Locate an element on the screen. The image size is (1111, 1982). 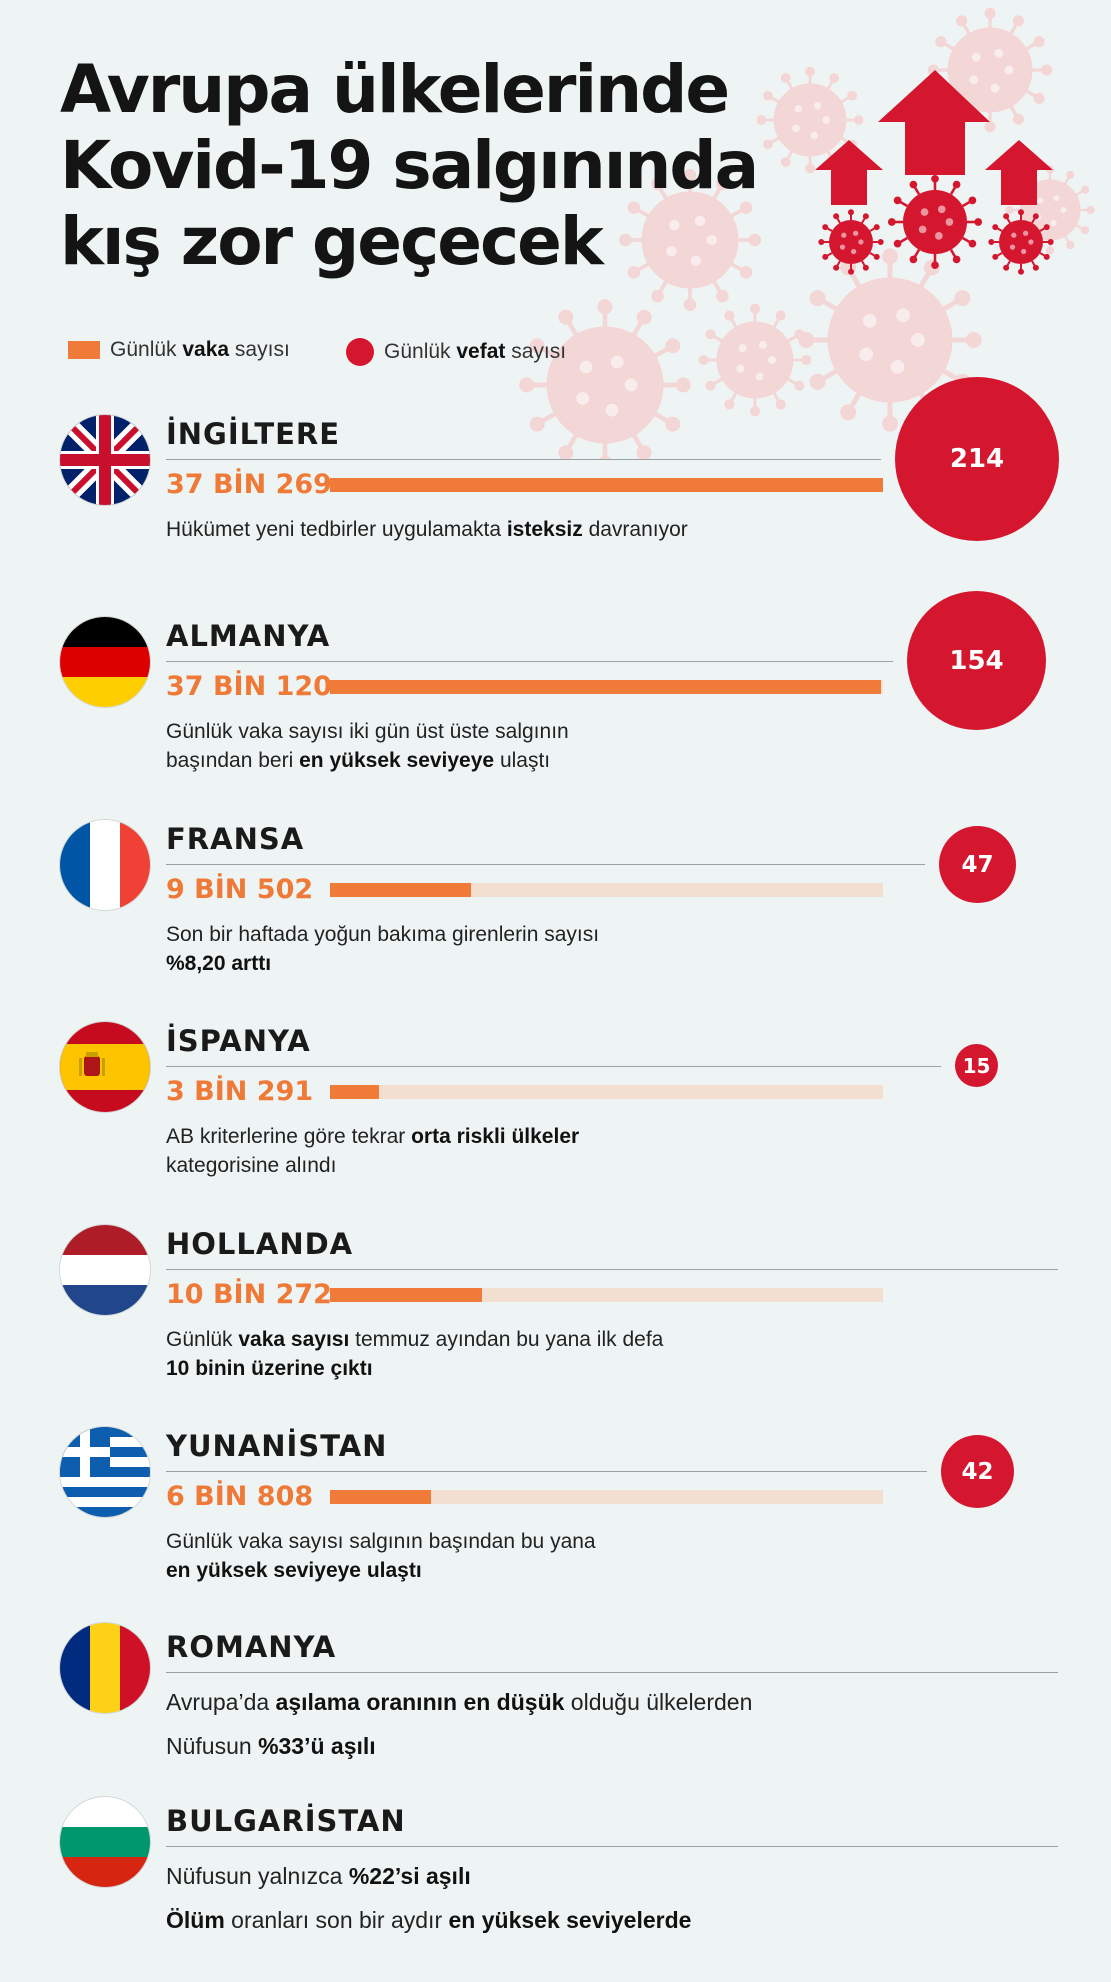
daily-deaths-bubble: 15 is located at coordinates (976, 1065).